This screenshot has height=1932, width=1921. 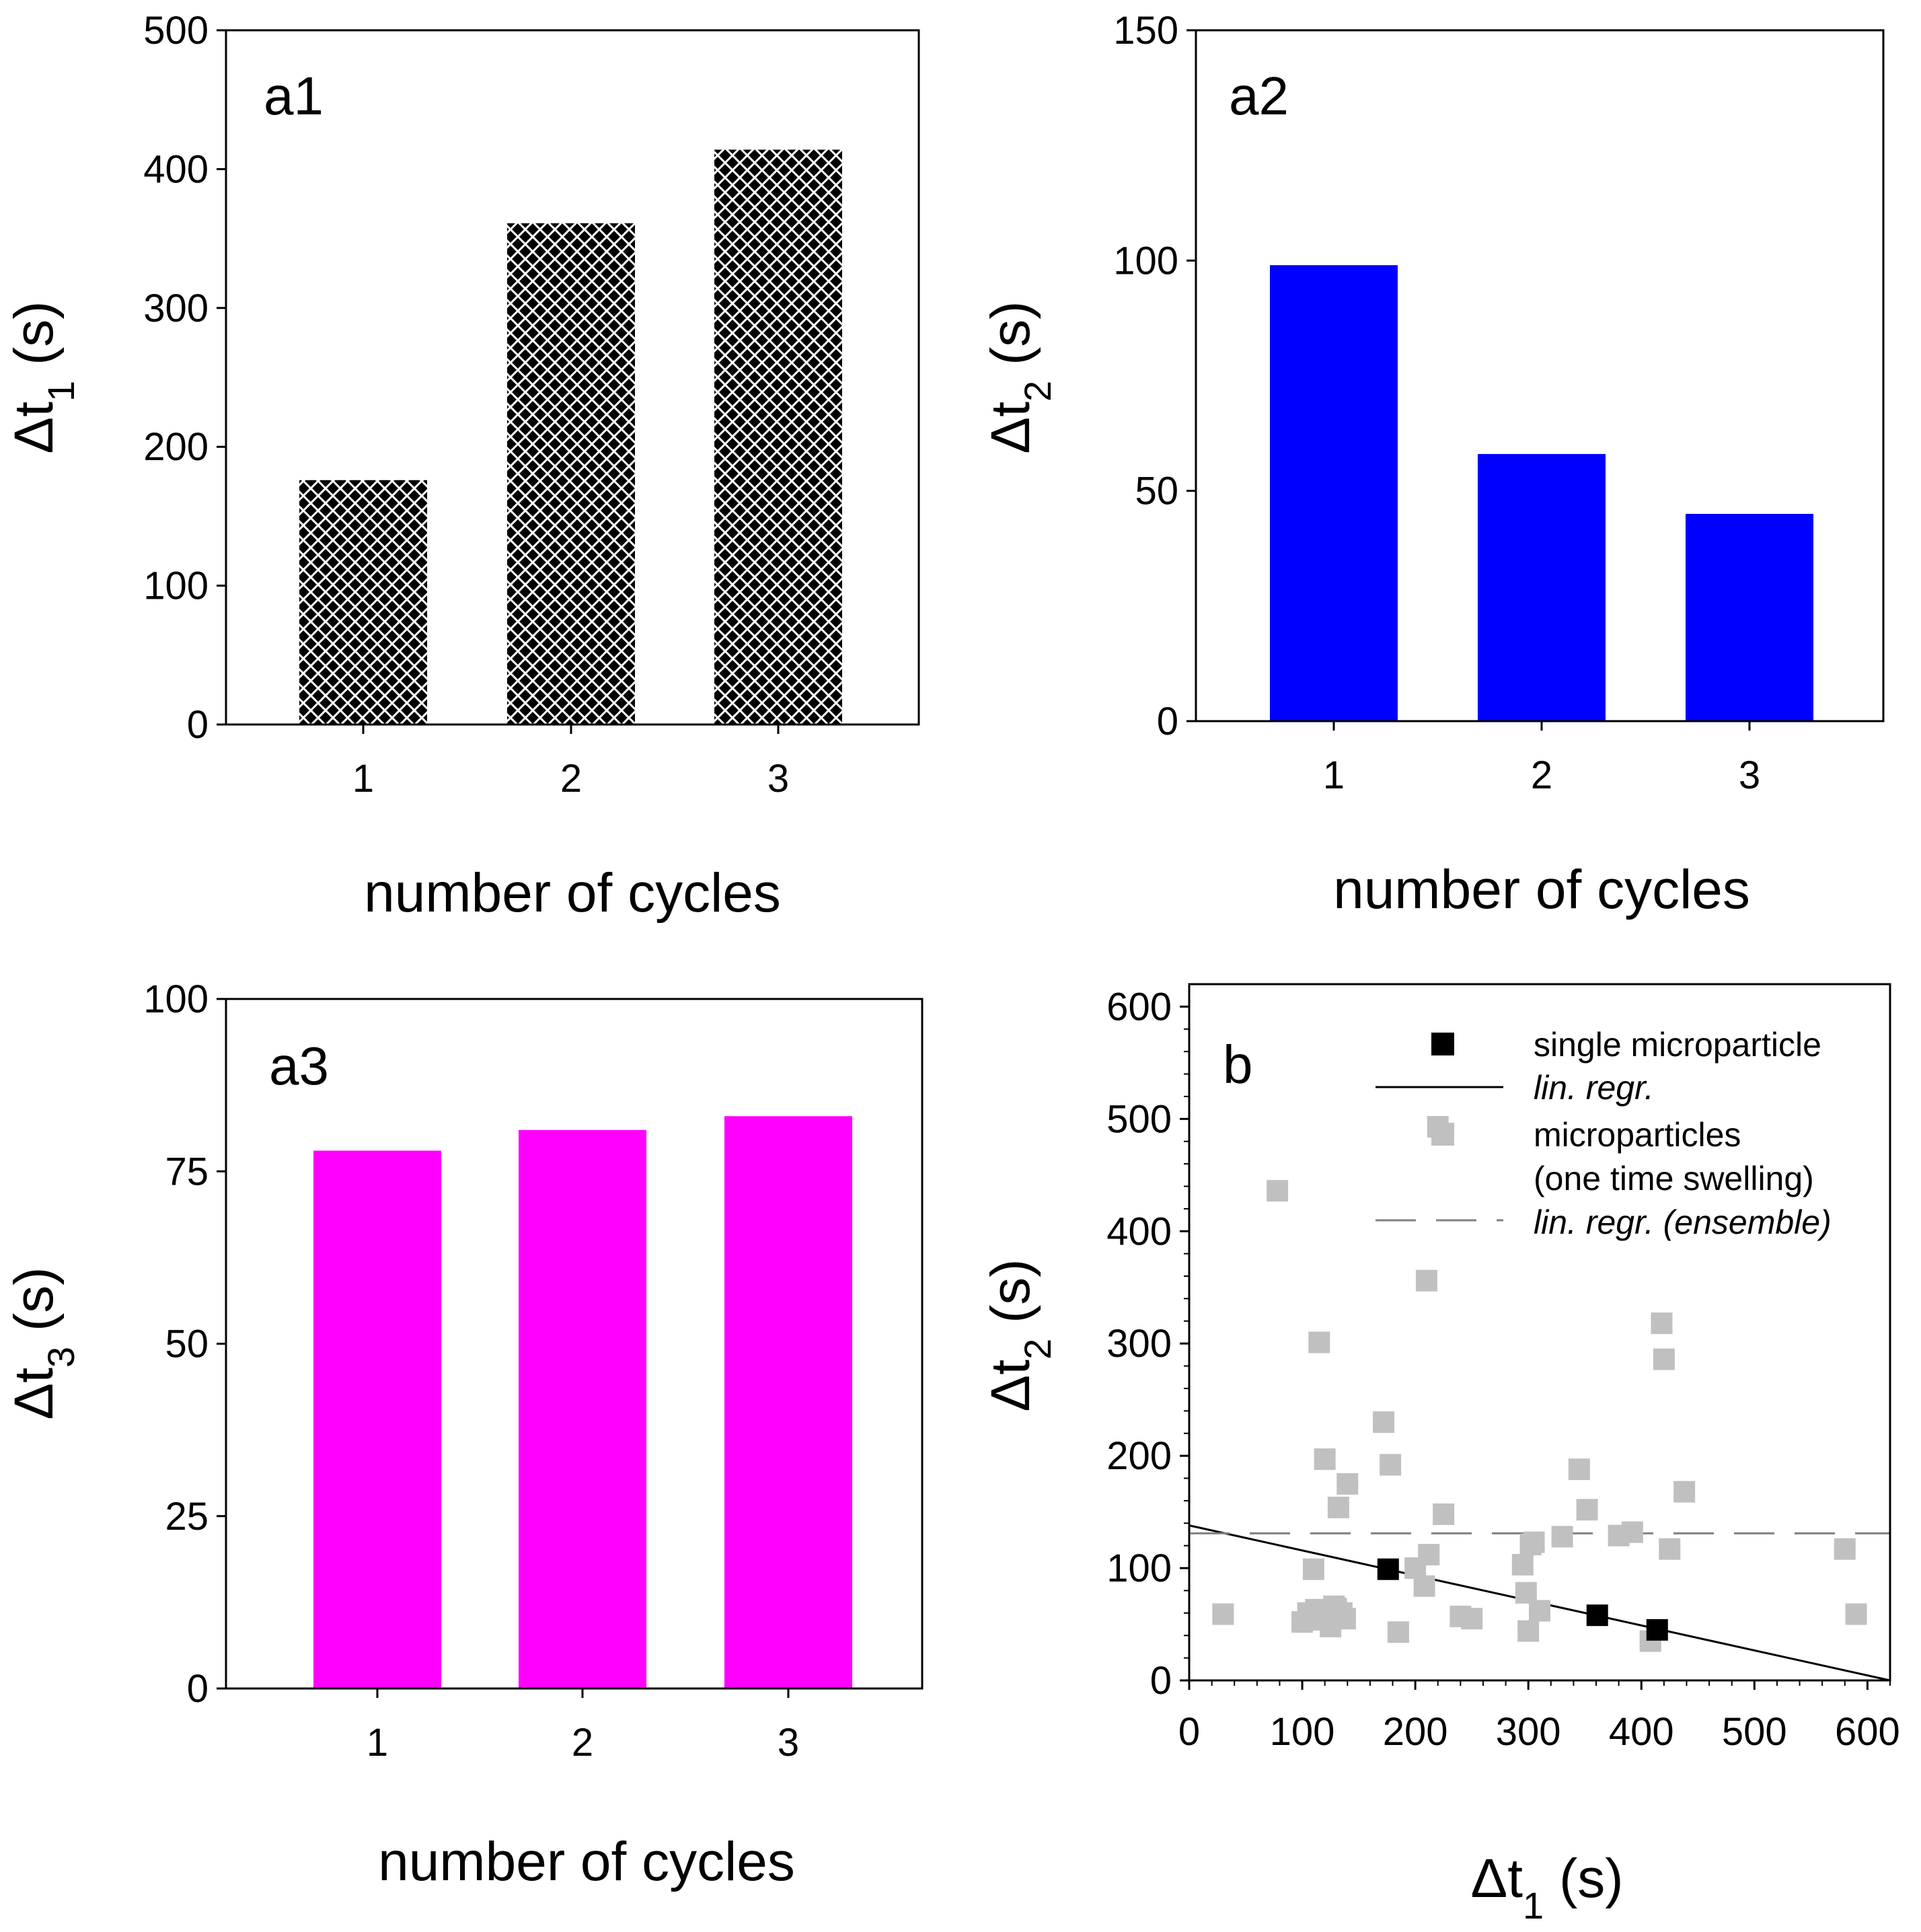 What do you see at coordinates (1303, 1732) in the screenshot?
I see `x-tick-label: 100` at bounding box center [1303, 1732].